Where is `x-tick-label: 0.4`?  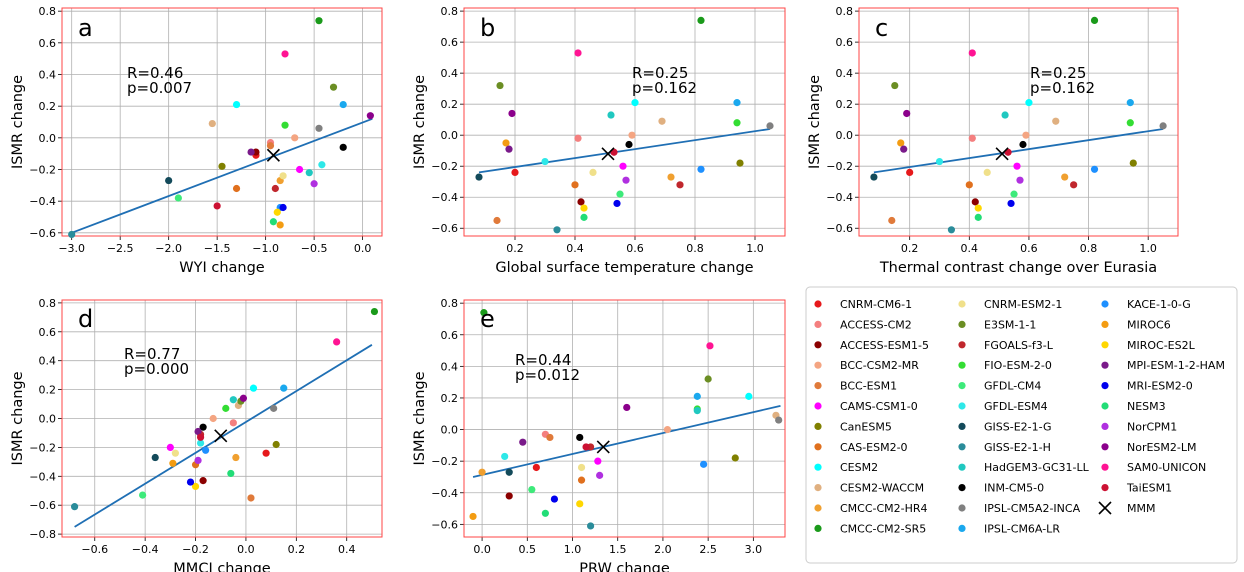 x-tick-label: 0.4 is located at coordinates (347, 549).